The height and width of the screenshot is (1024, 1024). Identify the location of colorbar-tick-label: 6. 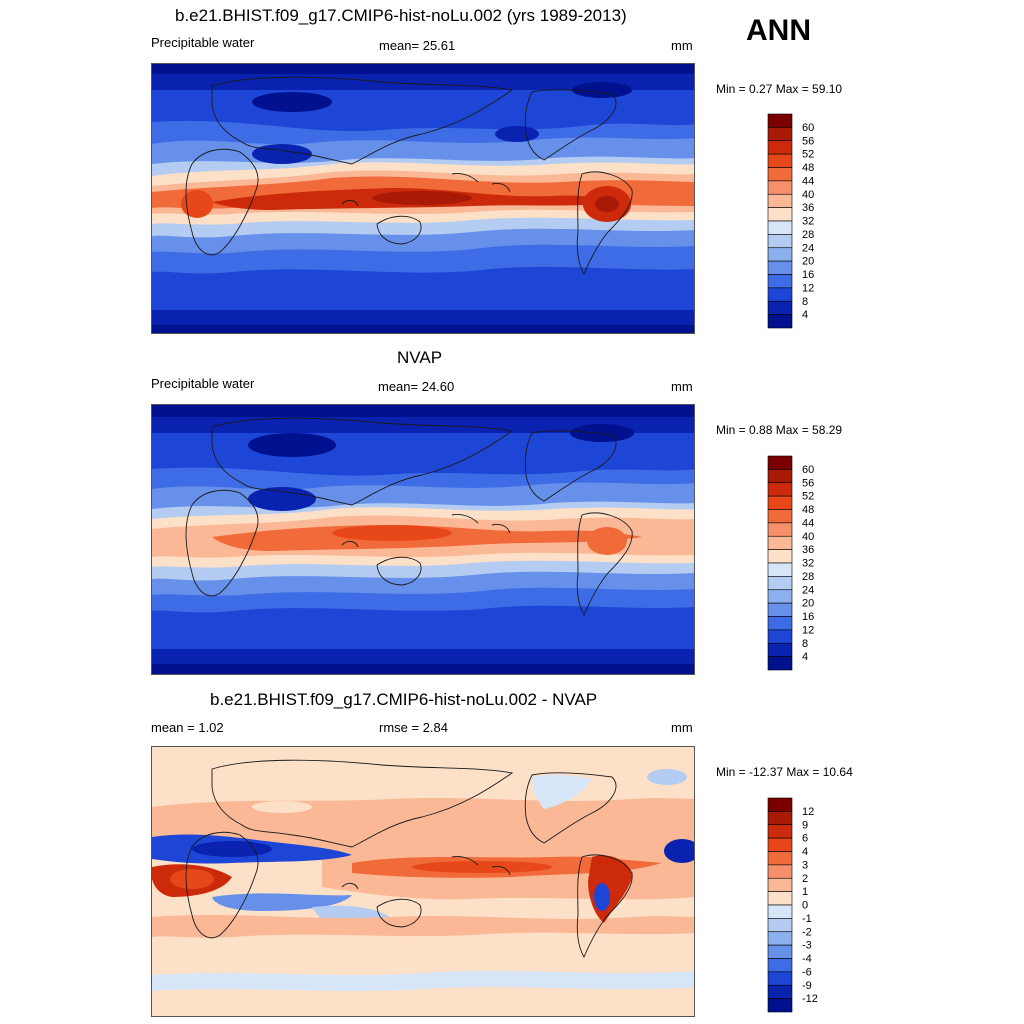
(805, 839).